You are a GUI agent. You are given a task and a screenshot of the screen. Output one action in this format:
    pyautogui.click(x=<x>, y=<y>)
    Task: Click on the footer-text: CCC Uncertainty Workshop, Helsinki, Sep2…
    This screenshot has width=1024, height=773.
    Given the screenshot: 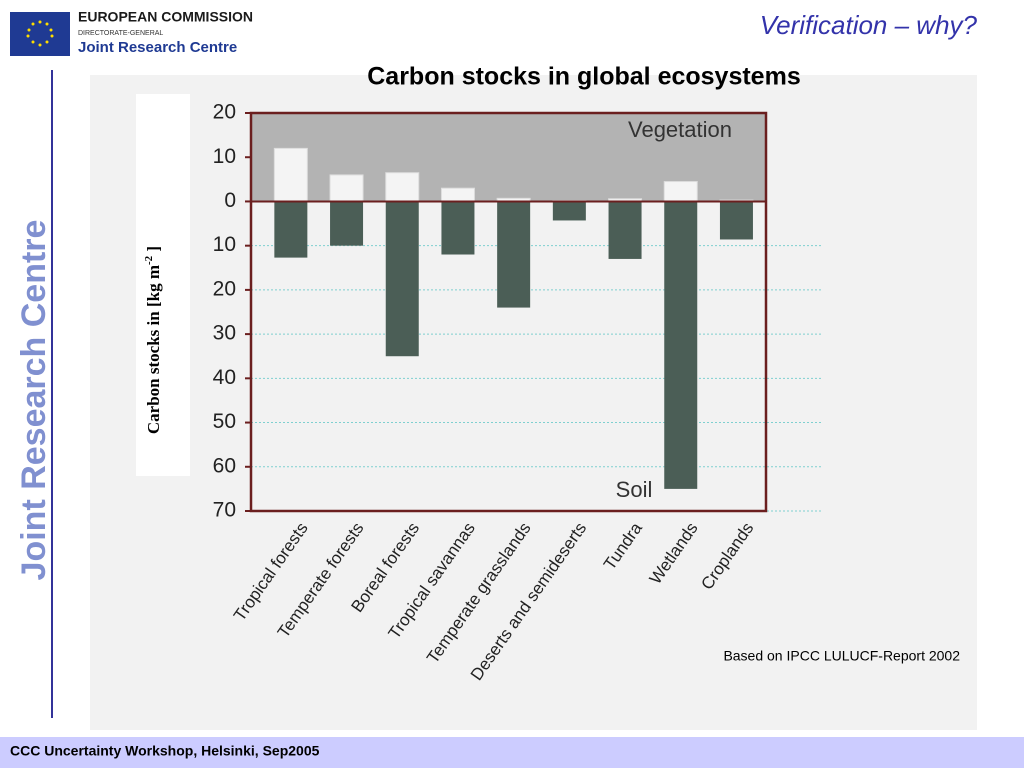 What is the action you would take?
    pyautogui.click(x=165, y=751)
    